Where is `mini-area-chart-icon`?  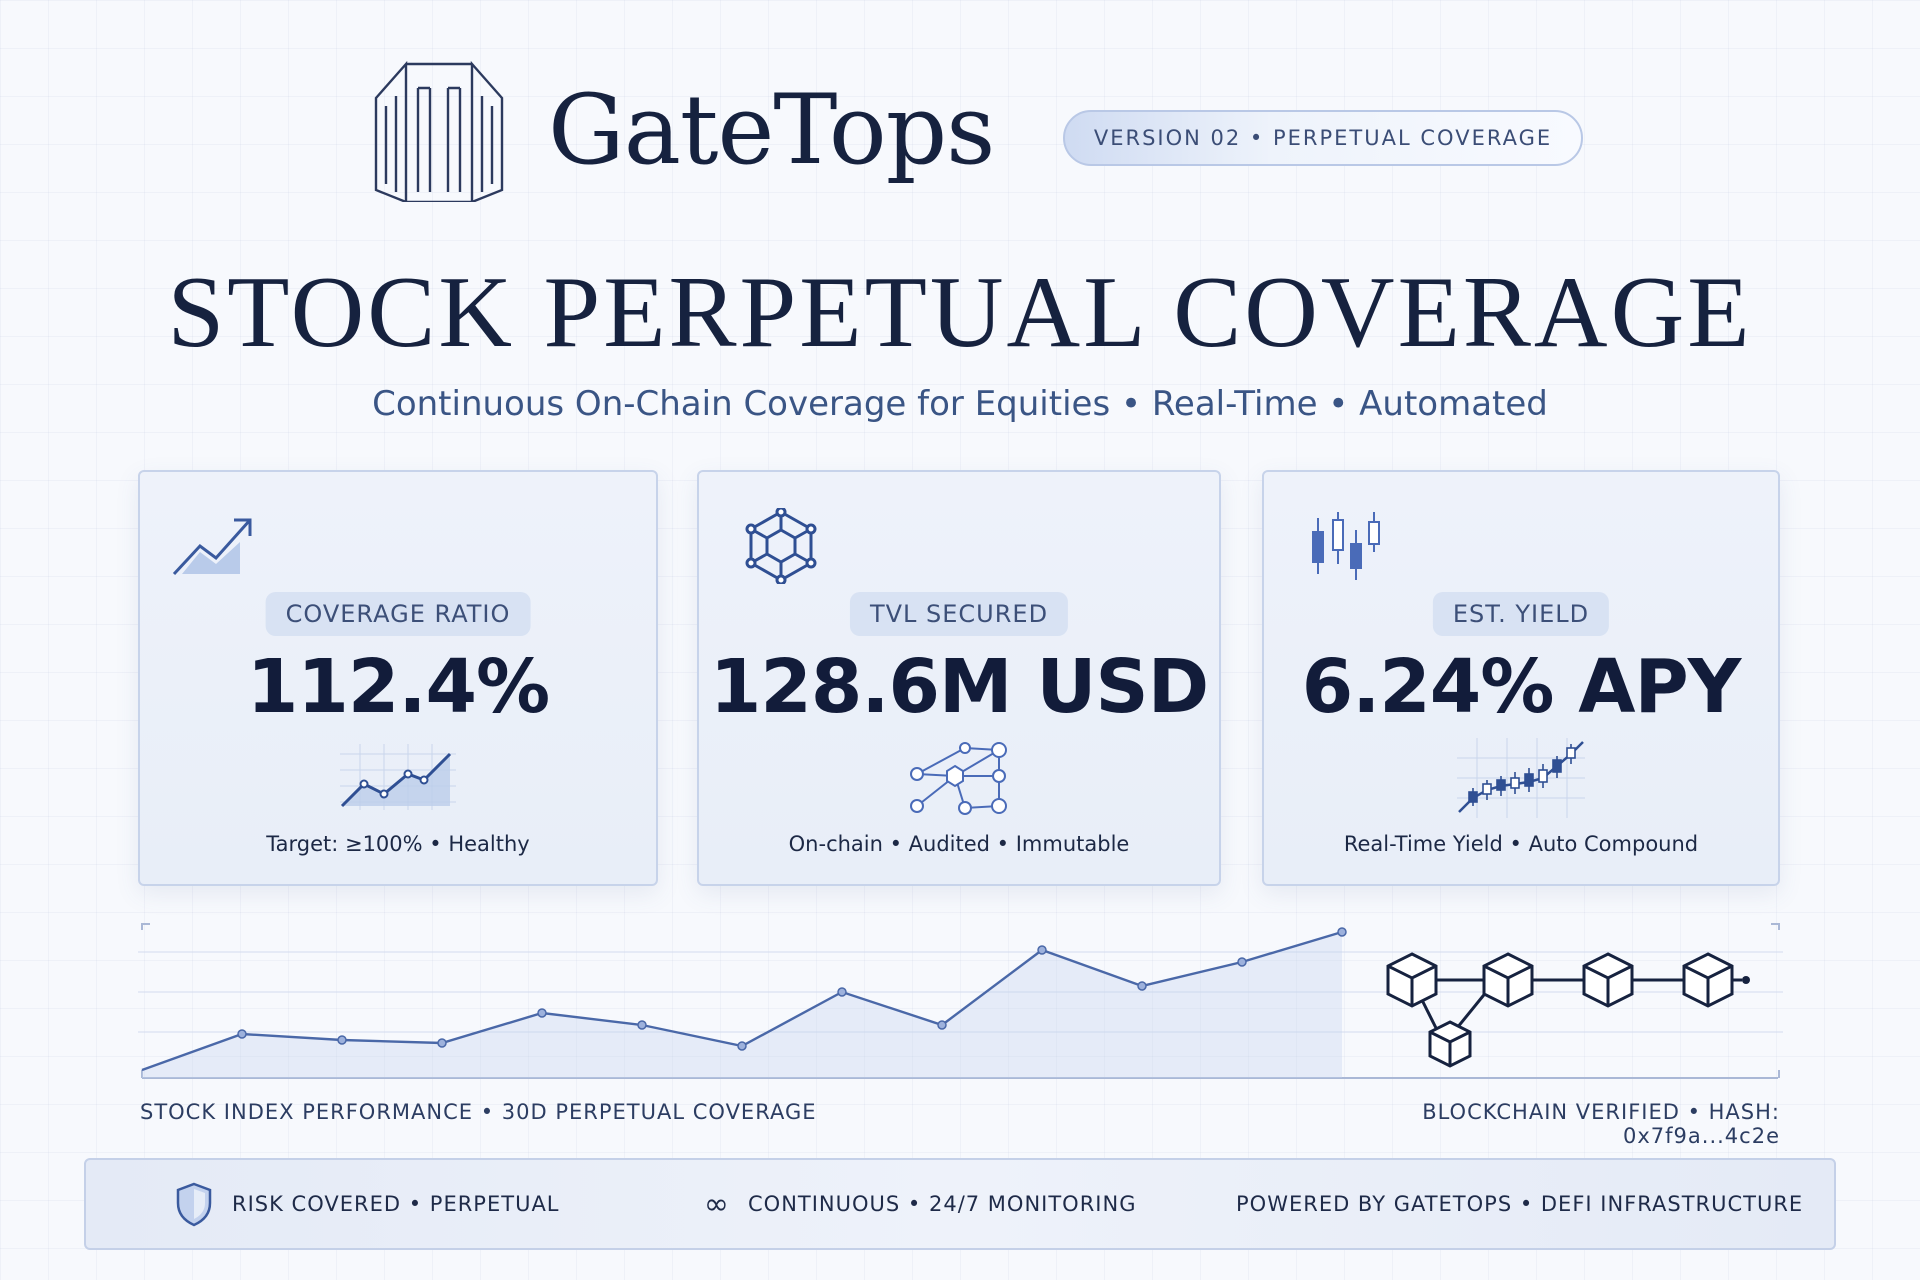
mini-area-chart-icon is located at coordinates (398, 779).